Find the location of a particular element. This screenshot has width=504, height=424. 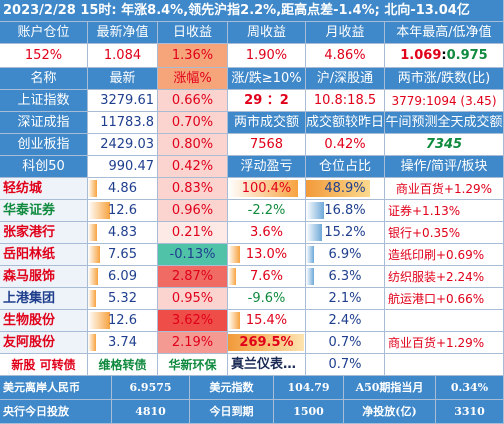

pboc-injection-value: 4810 is located at coordinates (151, 412).